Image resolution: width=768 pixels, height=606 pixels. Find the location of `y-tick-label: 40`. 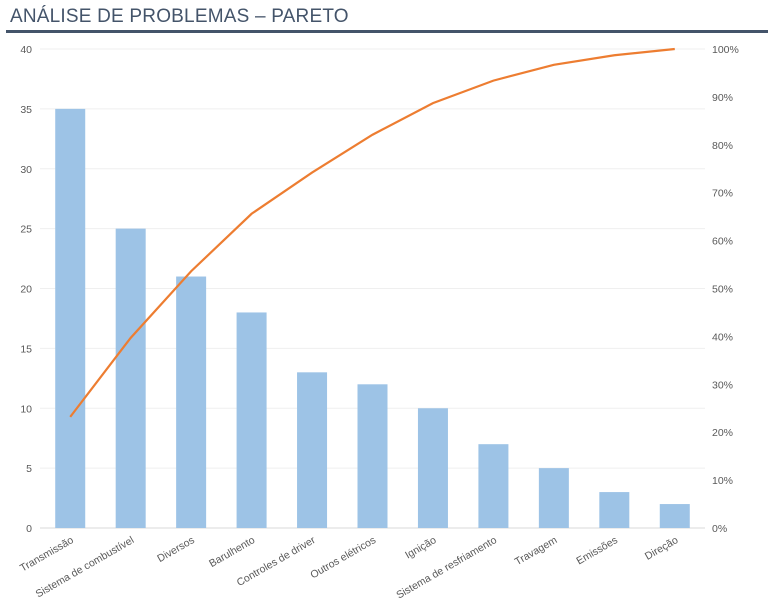

y-tick-label: 40 is located at coordinates (26, 50).